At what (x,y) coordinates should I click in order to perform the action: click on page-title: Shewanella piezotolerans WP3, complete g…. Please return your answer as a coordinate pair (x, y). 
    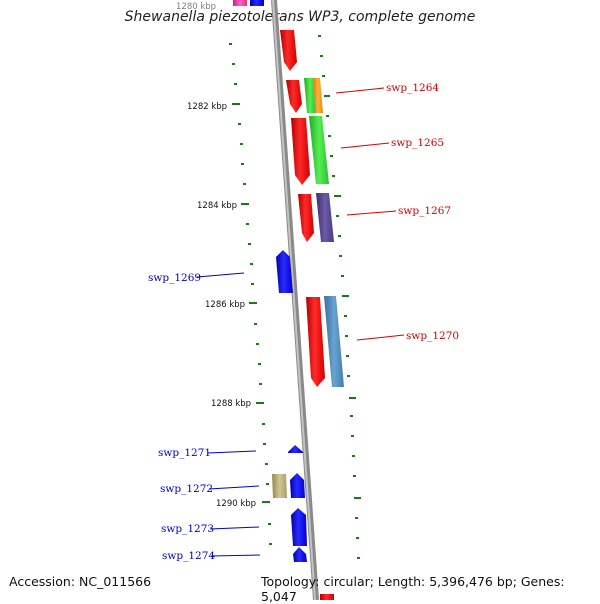
    Looking at the image, I should click on (300, 17).